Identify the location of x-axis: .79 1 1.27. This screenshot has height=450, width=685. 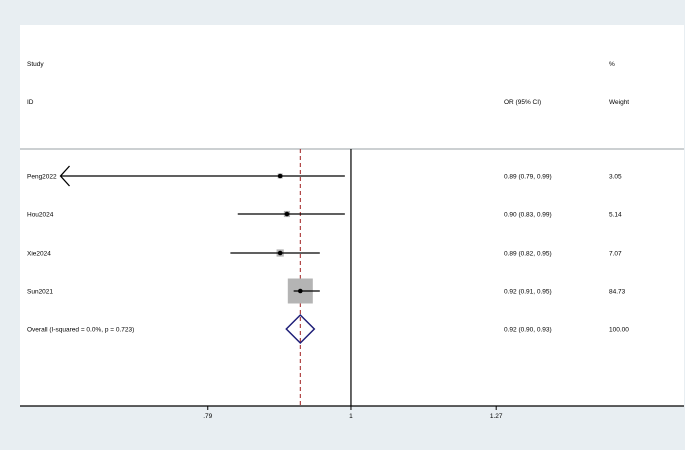
(352, 412).